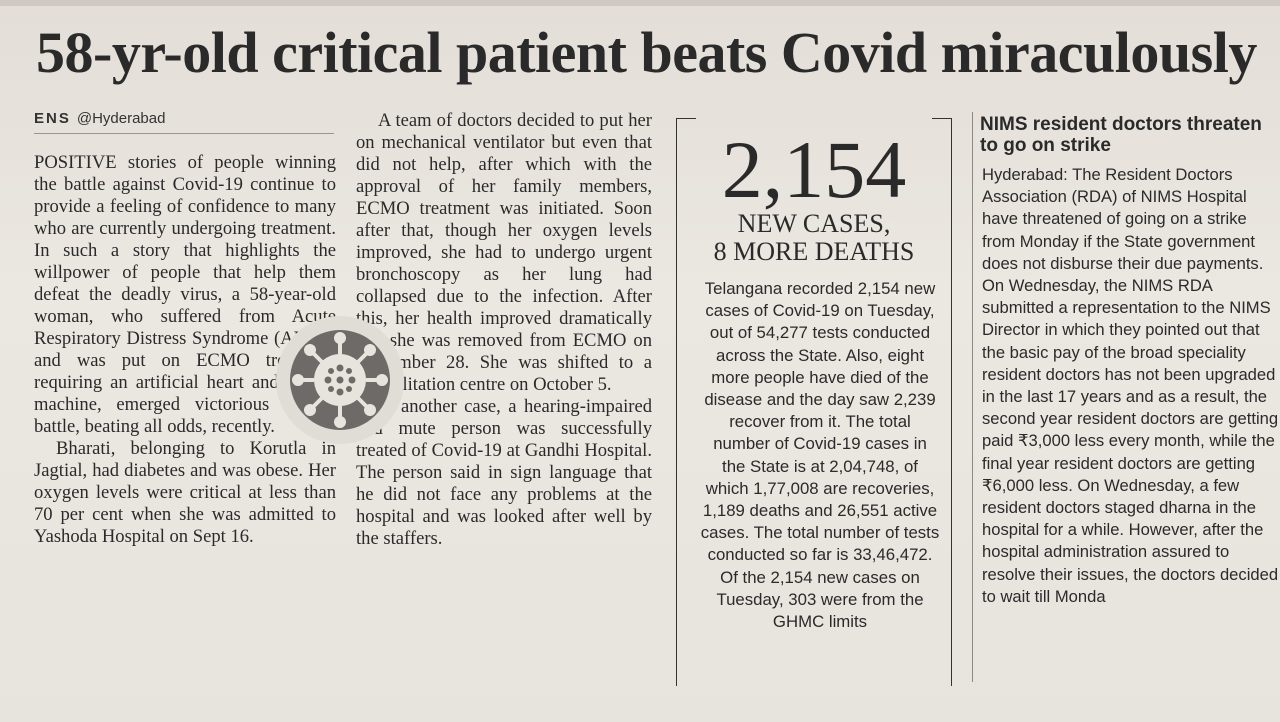 This screenshot has height=722, width=1280. What do you see at coordinates (52, 118) in the screenshot?
I see `byline-agency: ENS` at bounding box center [52, 118].